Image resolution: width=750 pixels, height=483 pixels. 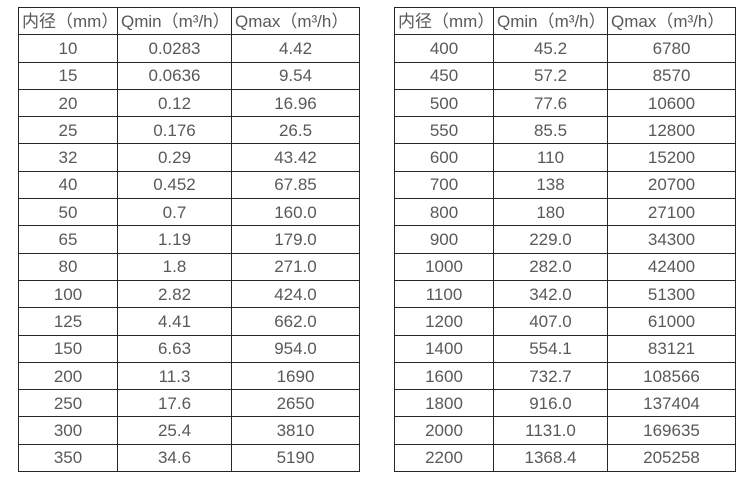 I want to click on table-row: 900 229.0 34300, so click(x=565, y=239).